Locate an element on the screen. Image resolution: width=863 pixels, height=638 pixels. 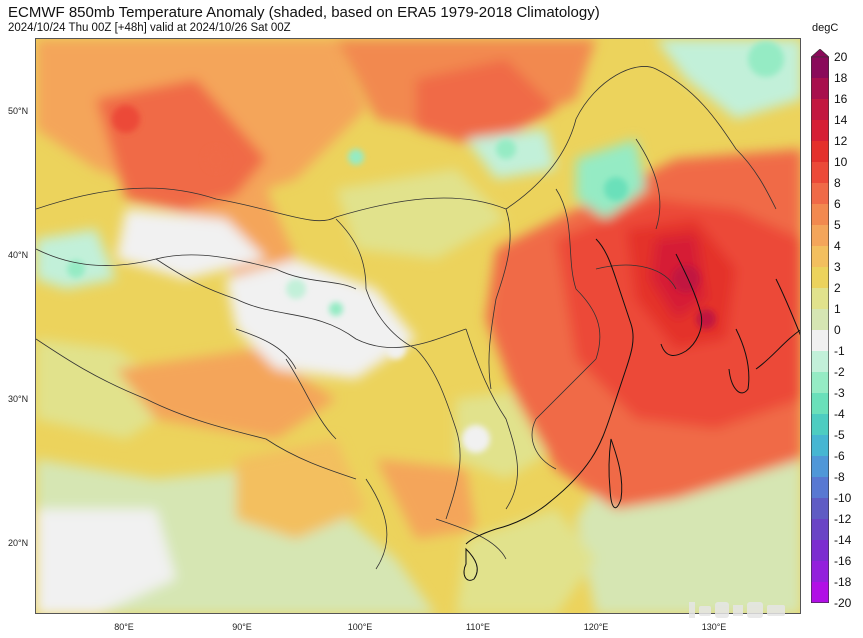
colorbar-tick-label: 18 is located at coordinates (841, 78).